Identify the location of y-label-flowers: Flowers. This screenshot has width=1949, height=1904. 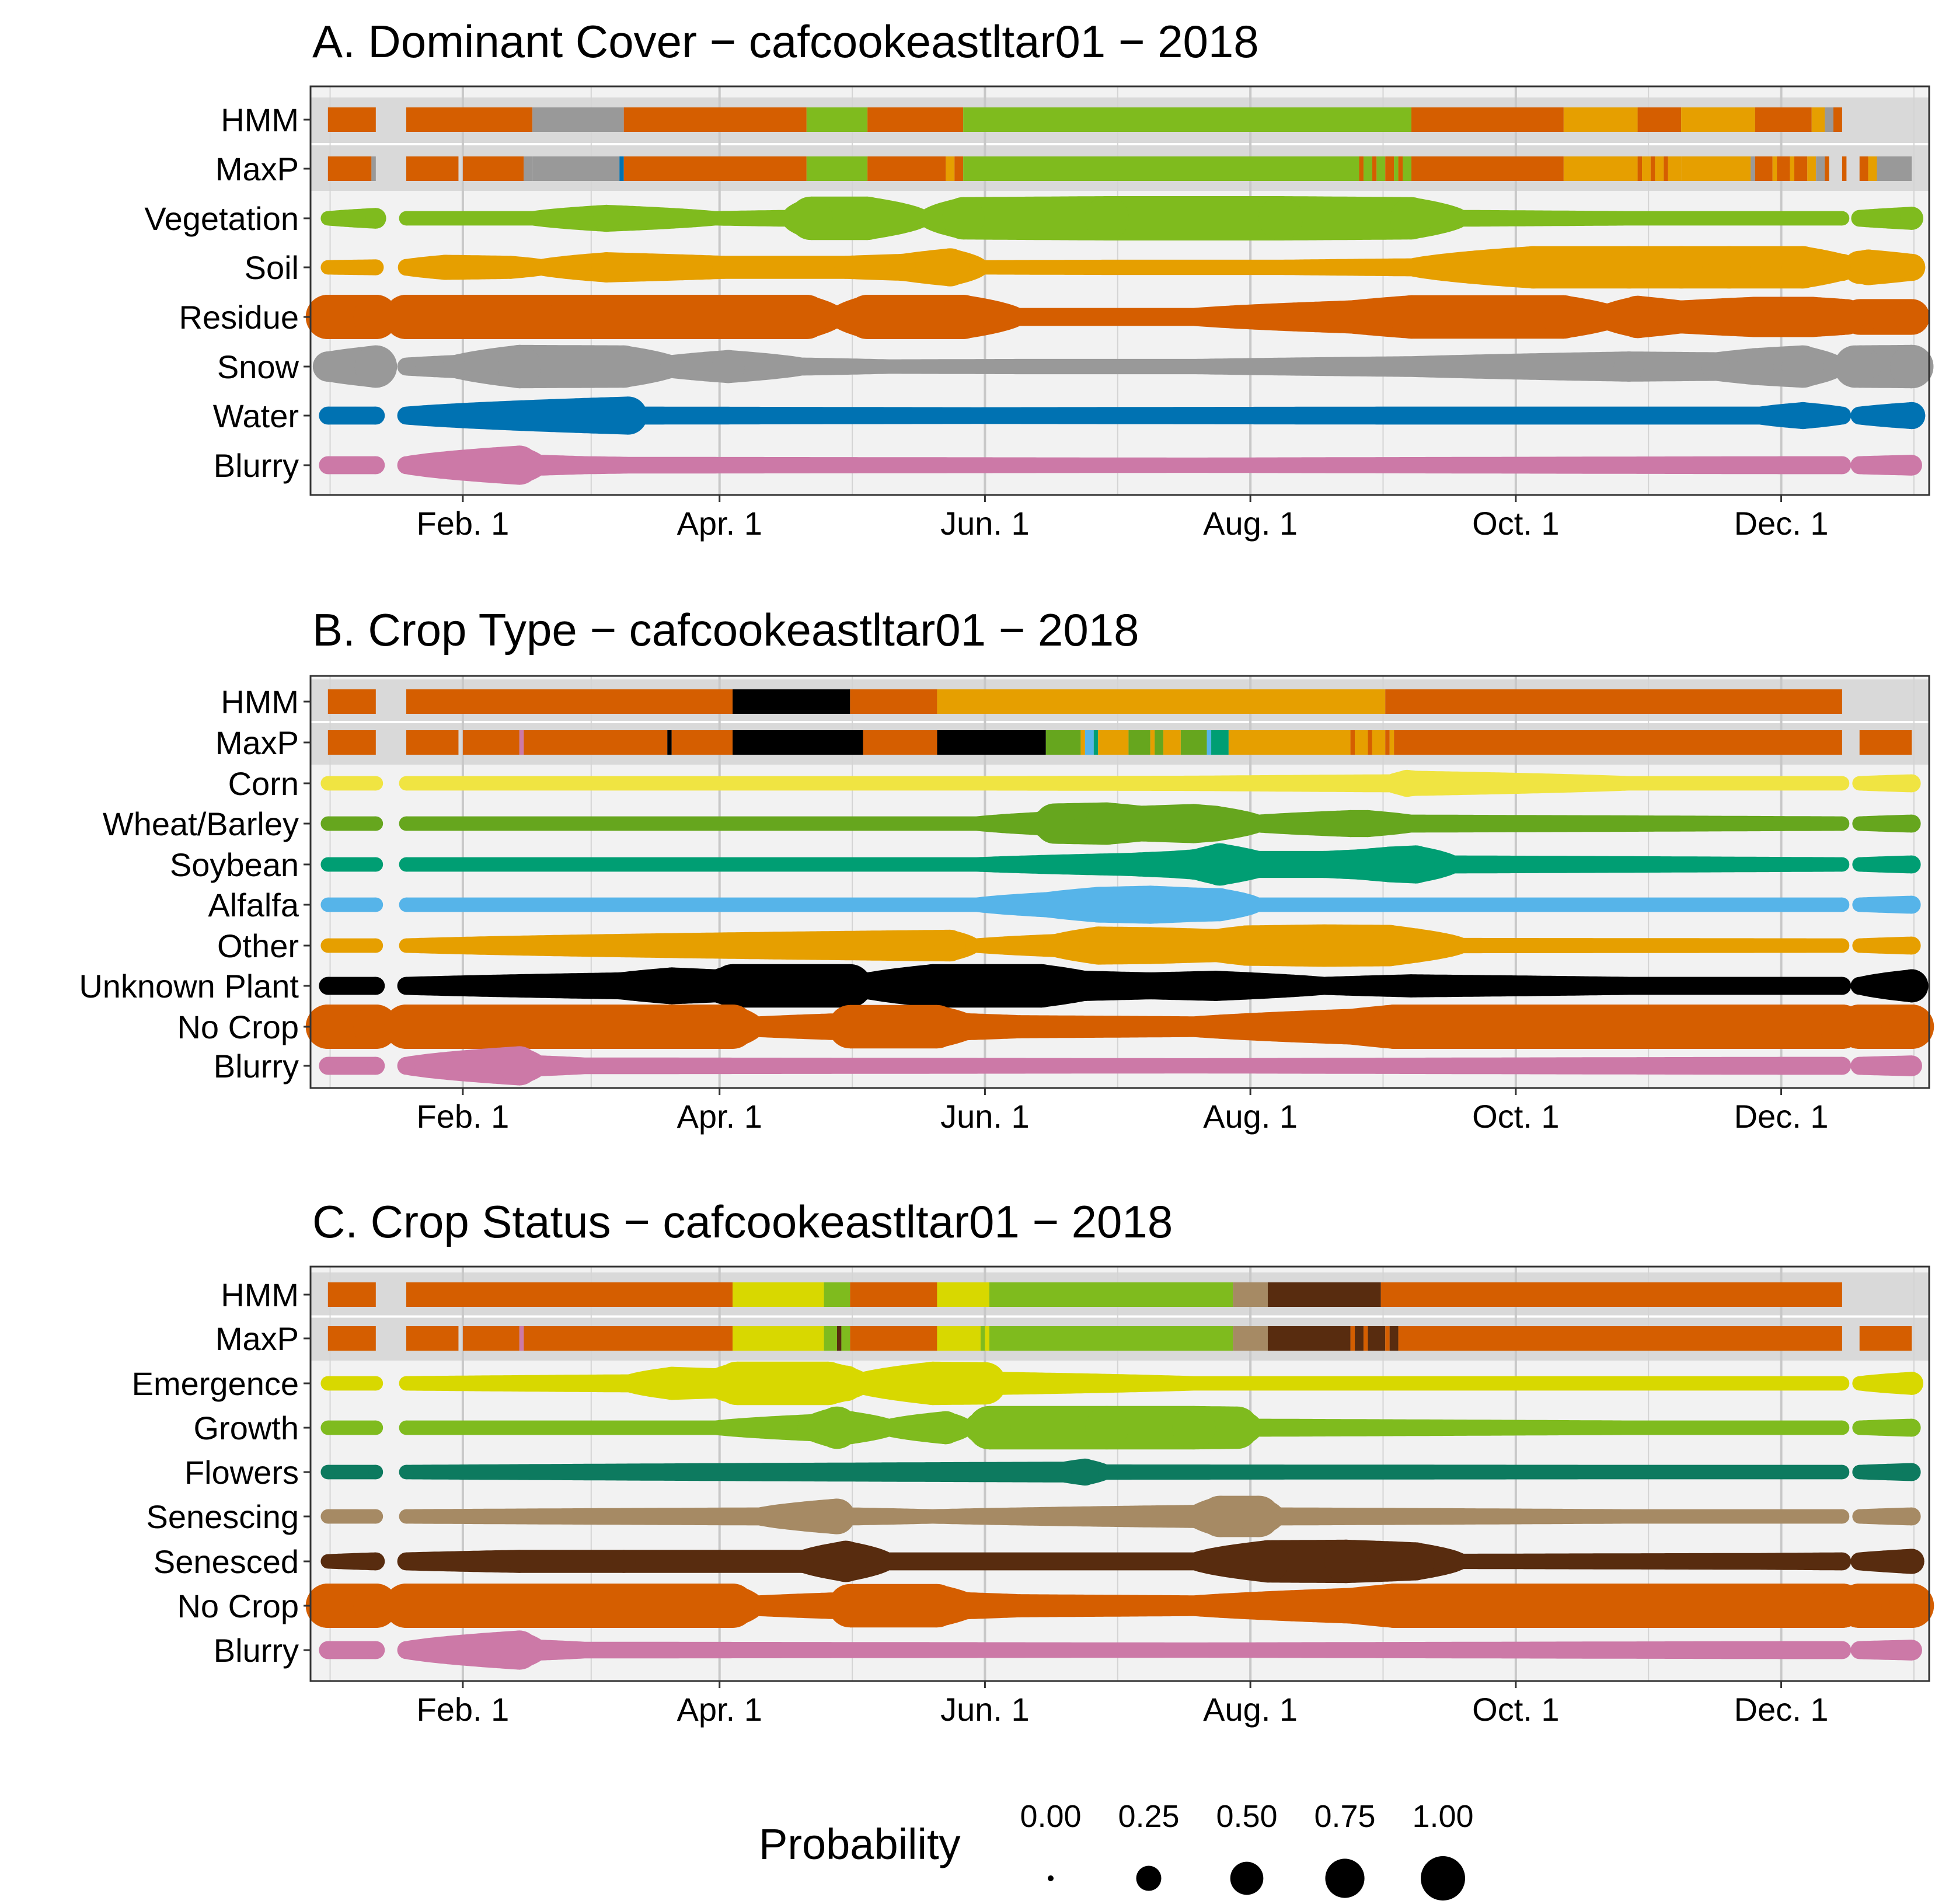
(241, 1472).